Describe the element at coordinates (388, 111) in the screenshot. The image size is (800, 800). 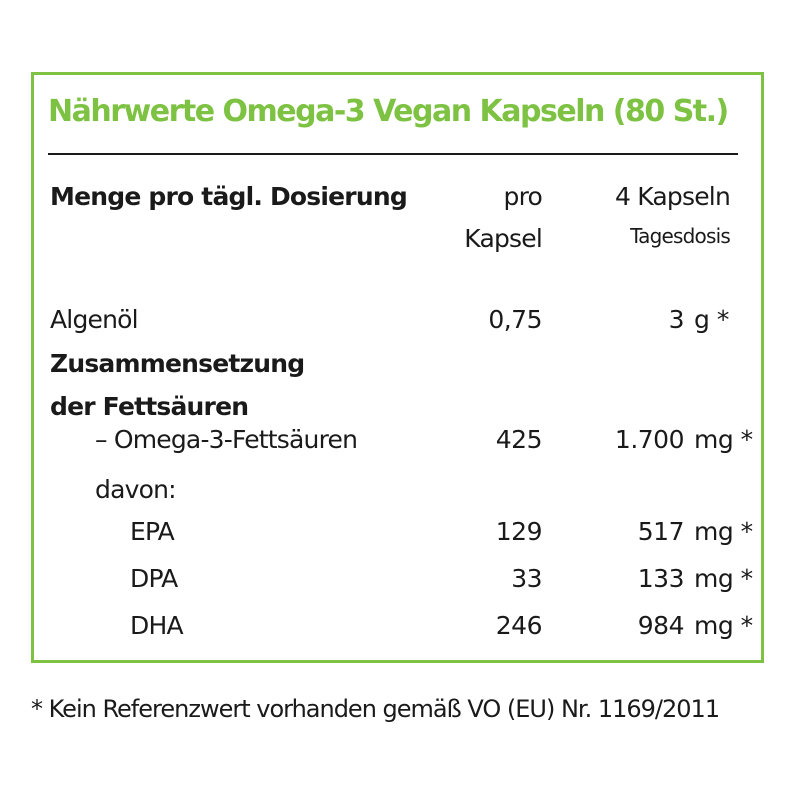
I see `panel-title: Nährwerte Omega-3 Vegan Kapseln (80 St.)` at that location.